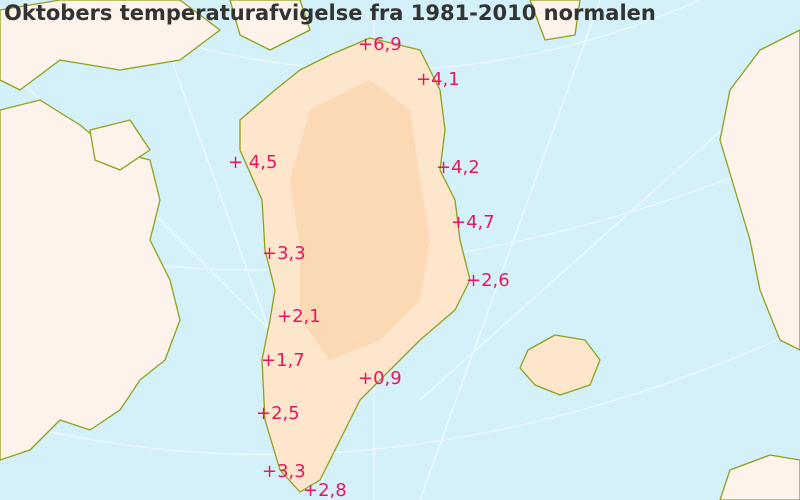 This screenshot has width=800, height=500. I want to click on label: +4,1, so click(438, 79).